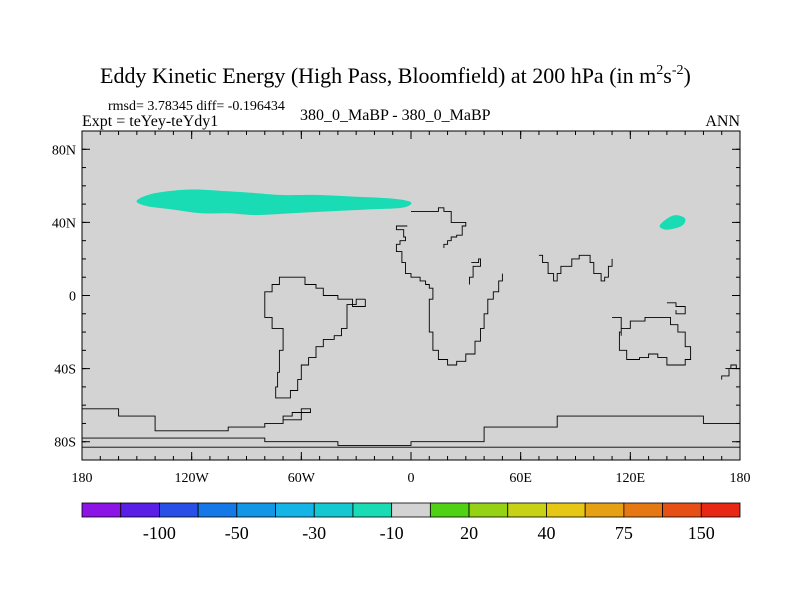  What do you see at coordinates (274, 202) in the screenshot?
I see `region-north-pacific-negative` at bounding box center [274, 202].